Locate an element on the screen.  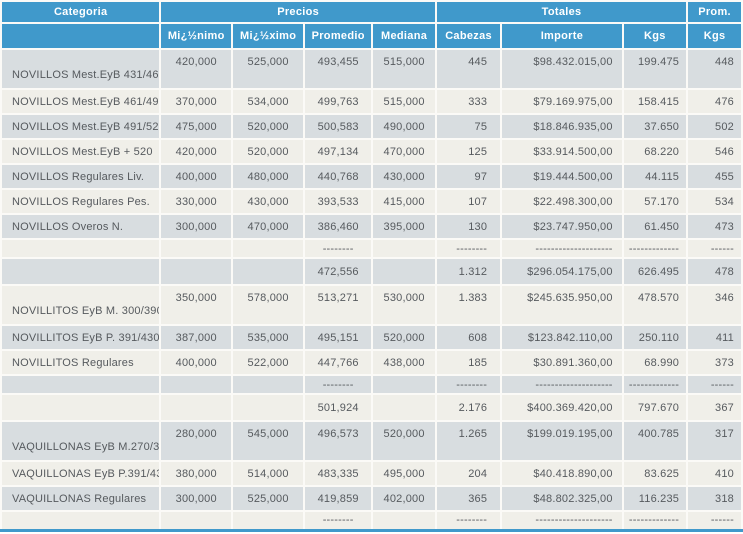
header-categoria-empty is located at coordinates (81, 36).